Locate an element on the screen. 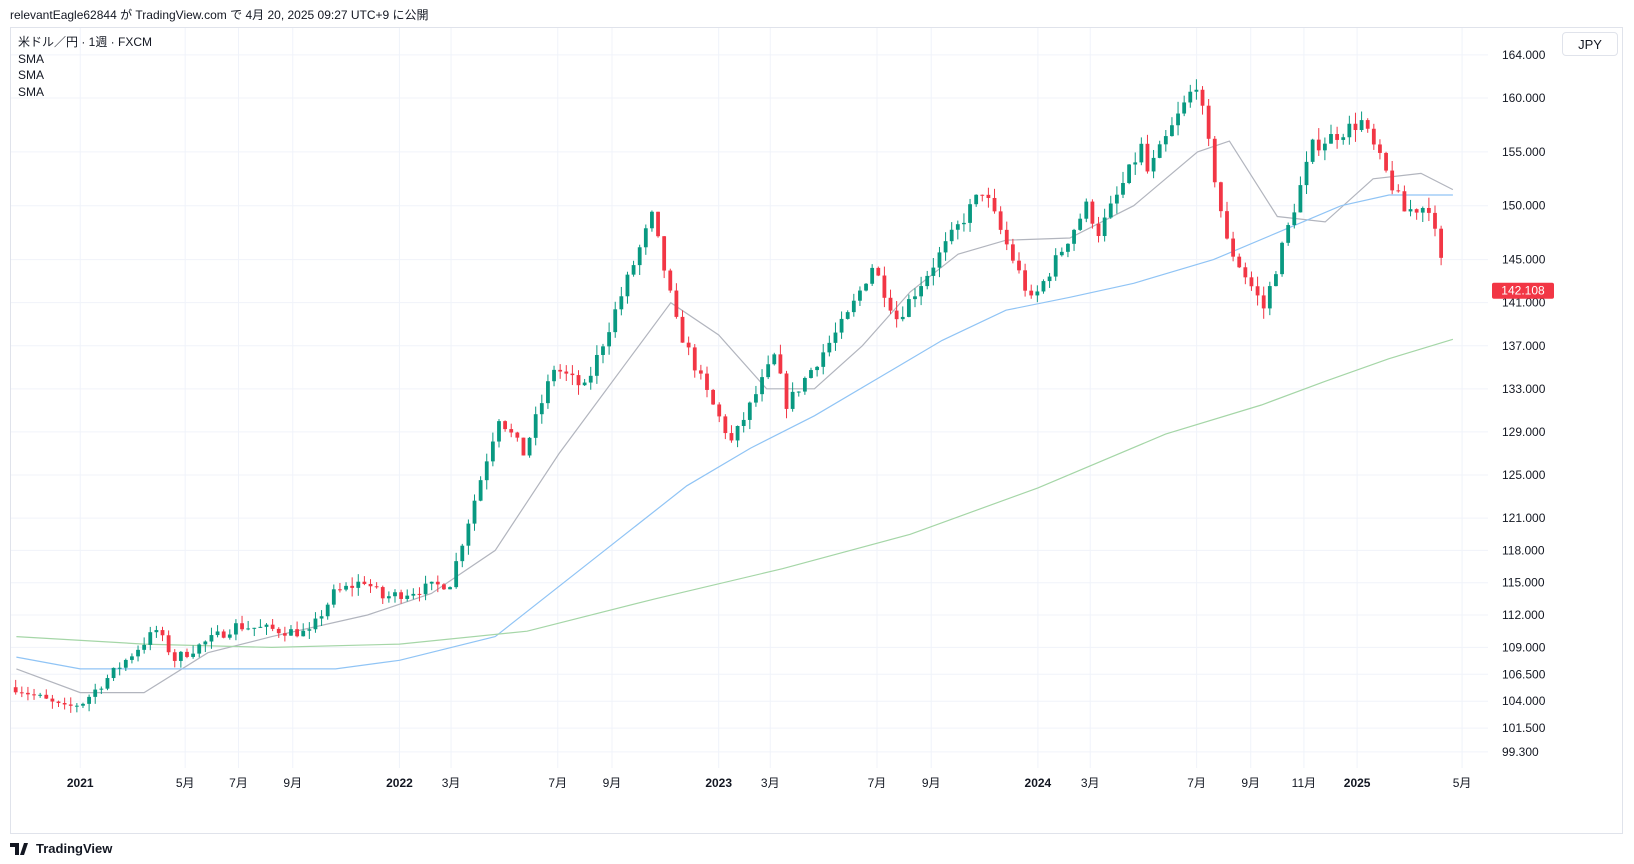 Image resolution: width=1634 pixels, height=864 pixels. price-tick-label: 129.000 is located at coordinates (1524, 432).